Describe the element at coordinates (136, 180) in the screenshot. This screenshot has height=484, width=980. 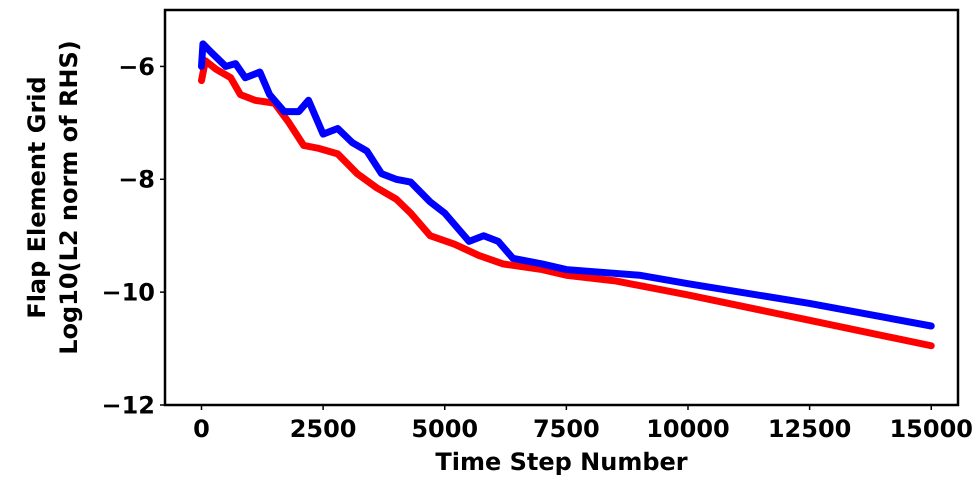
I see `y-tick-label: −8` at that location.